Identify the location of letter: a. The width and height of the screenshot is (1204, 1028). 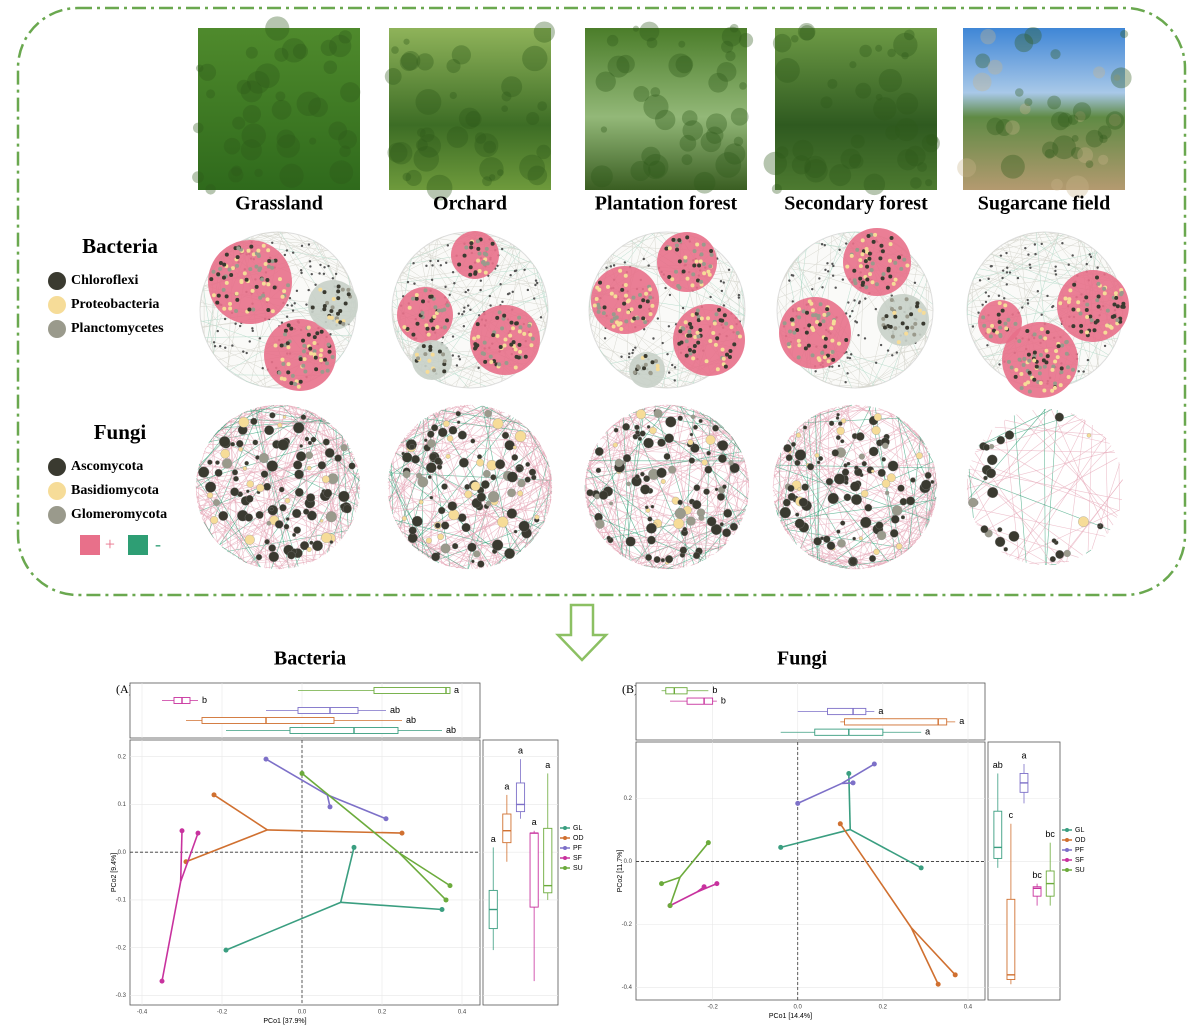
(534, 822).